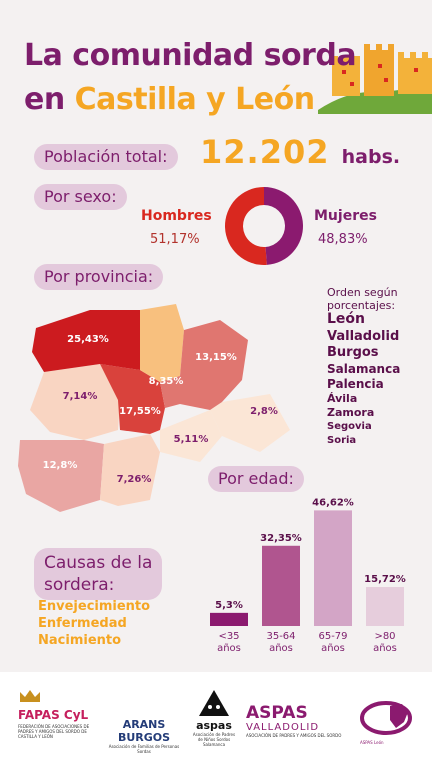 Image resolution: width=432 pixels, height=768 pixels. What do you see at coordinates (333, 502) in the screenshot?
I see `age-value-label-2: 46,62%` at bounding box center [333, 502].